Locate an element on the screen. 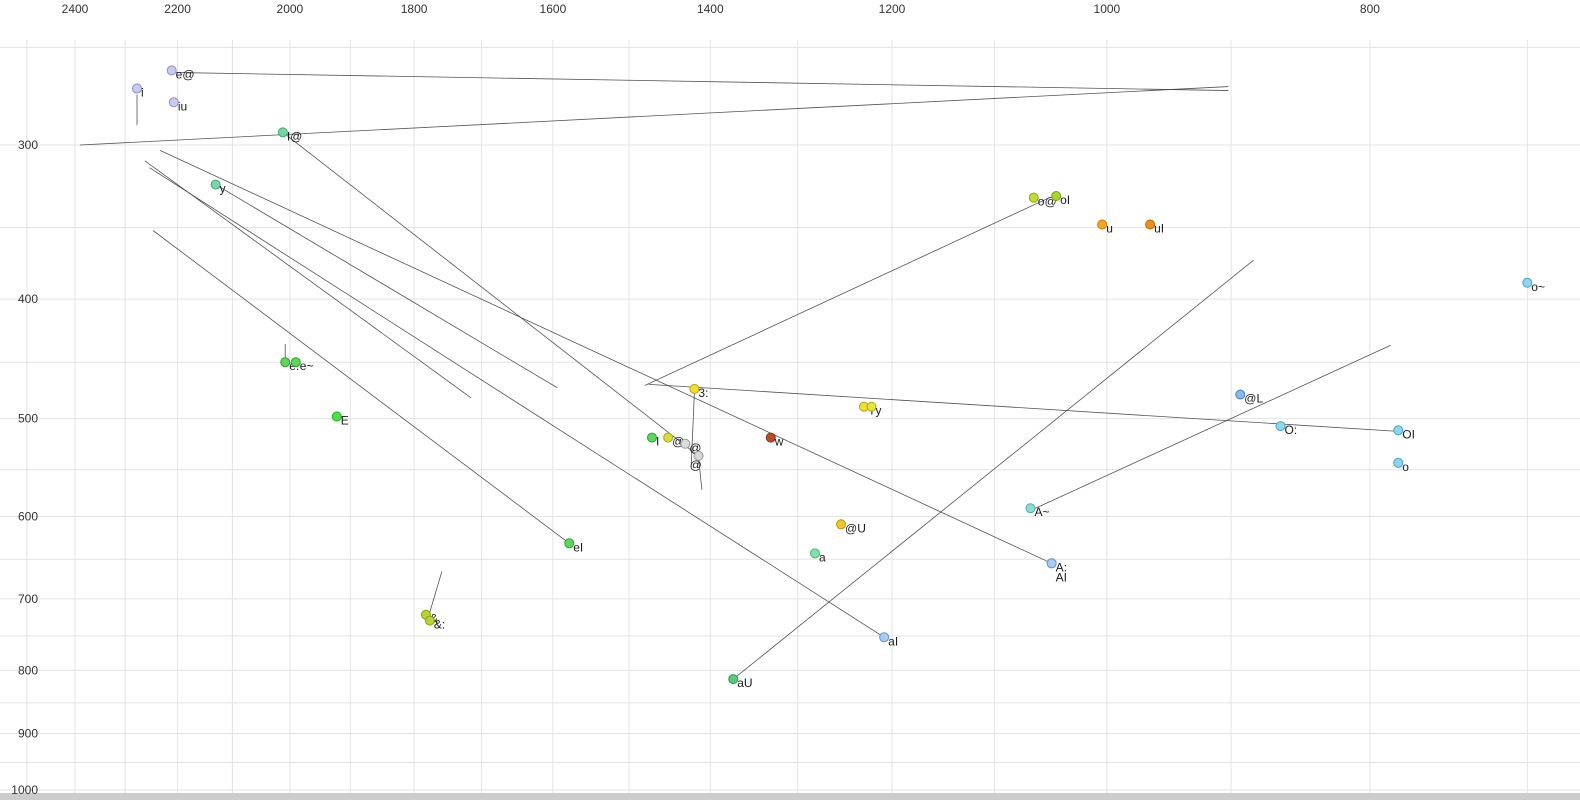 The width and height of the screenshot is (1580, 800). vowel-label: A~ is located at coordinates (1041, 512).